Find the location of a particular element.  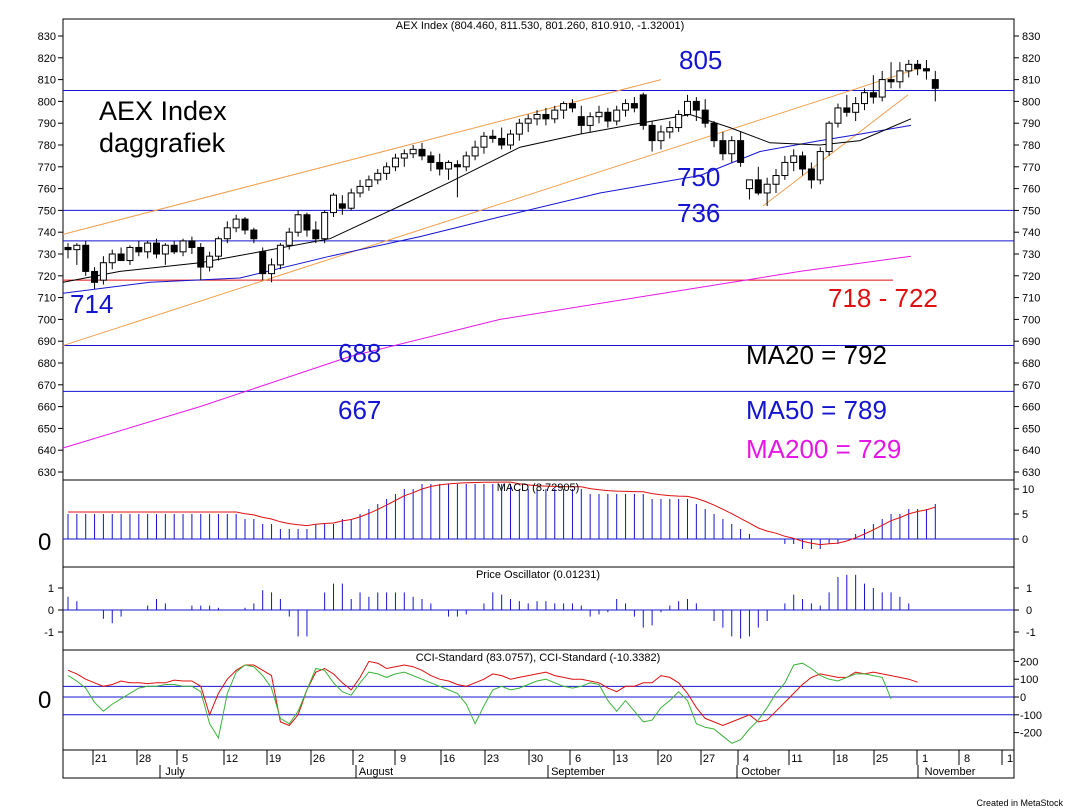

price-tick-label-right: 680 is located at coordinates (1031, 364).